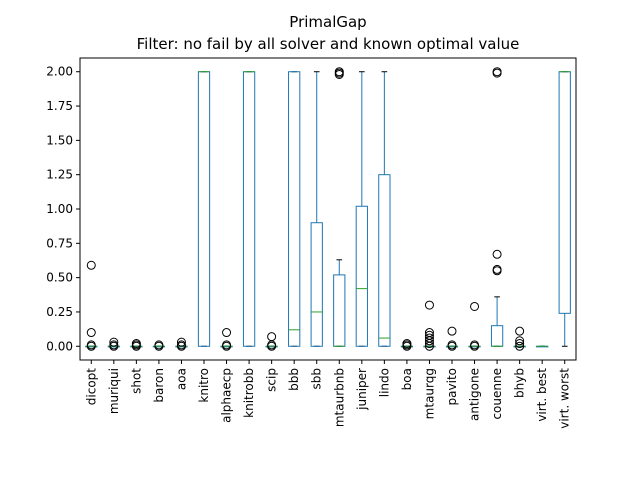  What do you see at coordinates (59, 243) in the screenshot?
I see `y-tick-label: 0.75` at bounding box center [59, 243].